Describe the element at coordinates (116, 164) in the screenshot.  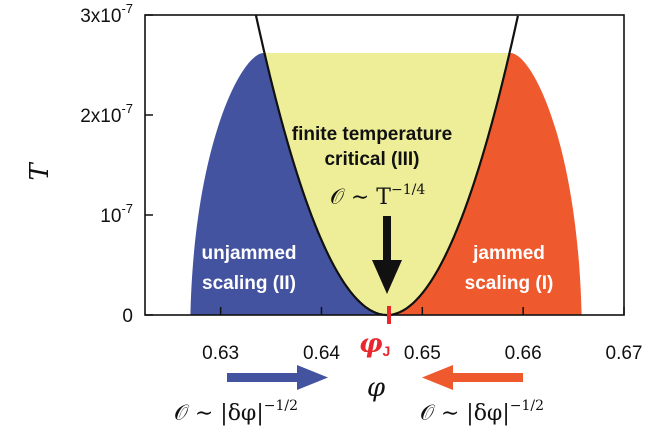
I see `y-axis-ticks: 0 10-7 2x10⁻⁷ 3x10⁻⁷` at that location.